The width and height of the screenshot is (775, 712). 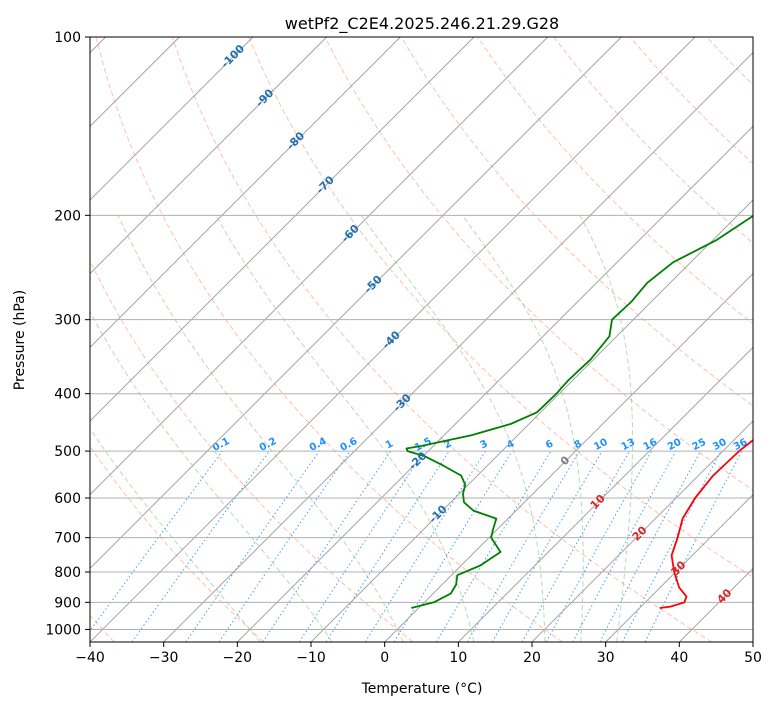 What do you see at coordinates (67, 395) in the screenshot?
I see `y-tick-label: 400` at bounding box center [67, 395].